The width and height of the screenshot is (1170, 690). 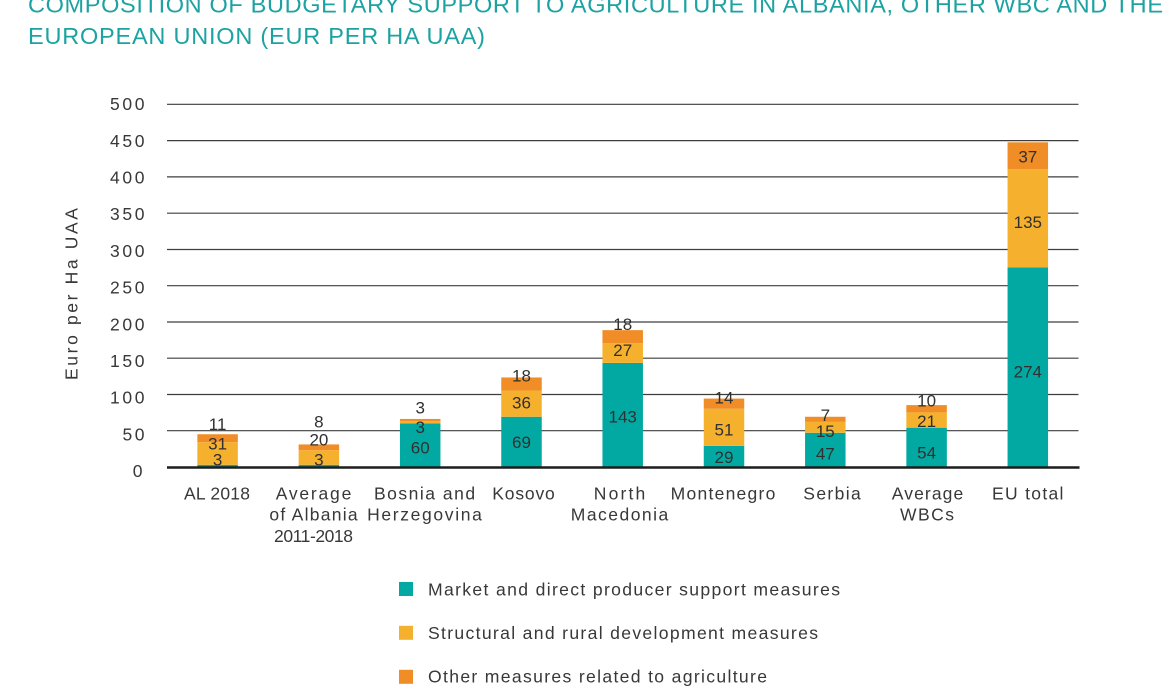 What do you see at coordinates (623, 417) in the screenshot?
I see `svg-text: 143` at bounding box center [623, 417].